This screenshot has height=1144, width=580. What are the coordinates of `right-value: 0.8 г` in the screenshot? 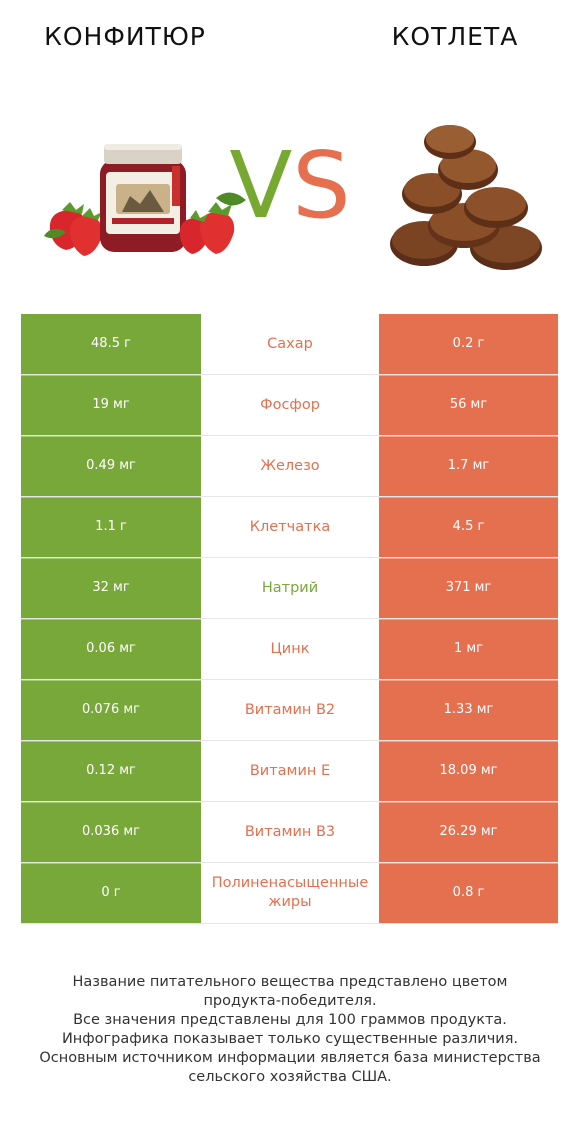 It's located at (468, 893).